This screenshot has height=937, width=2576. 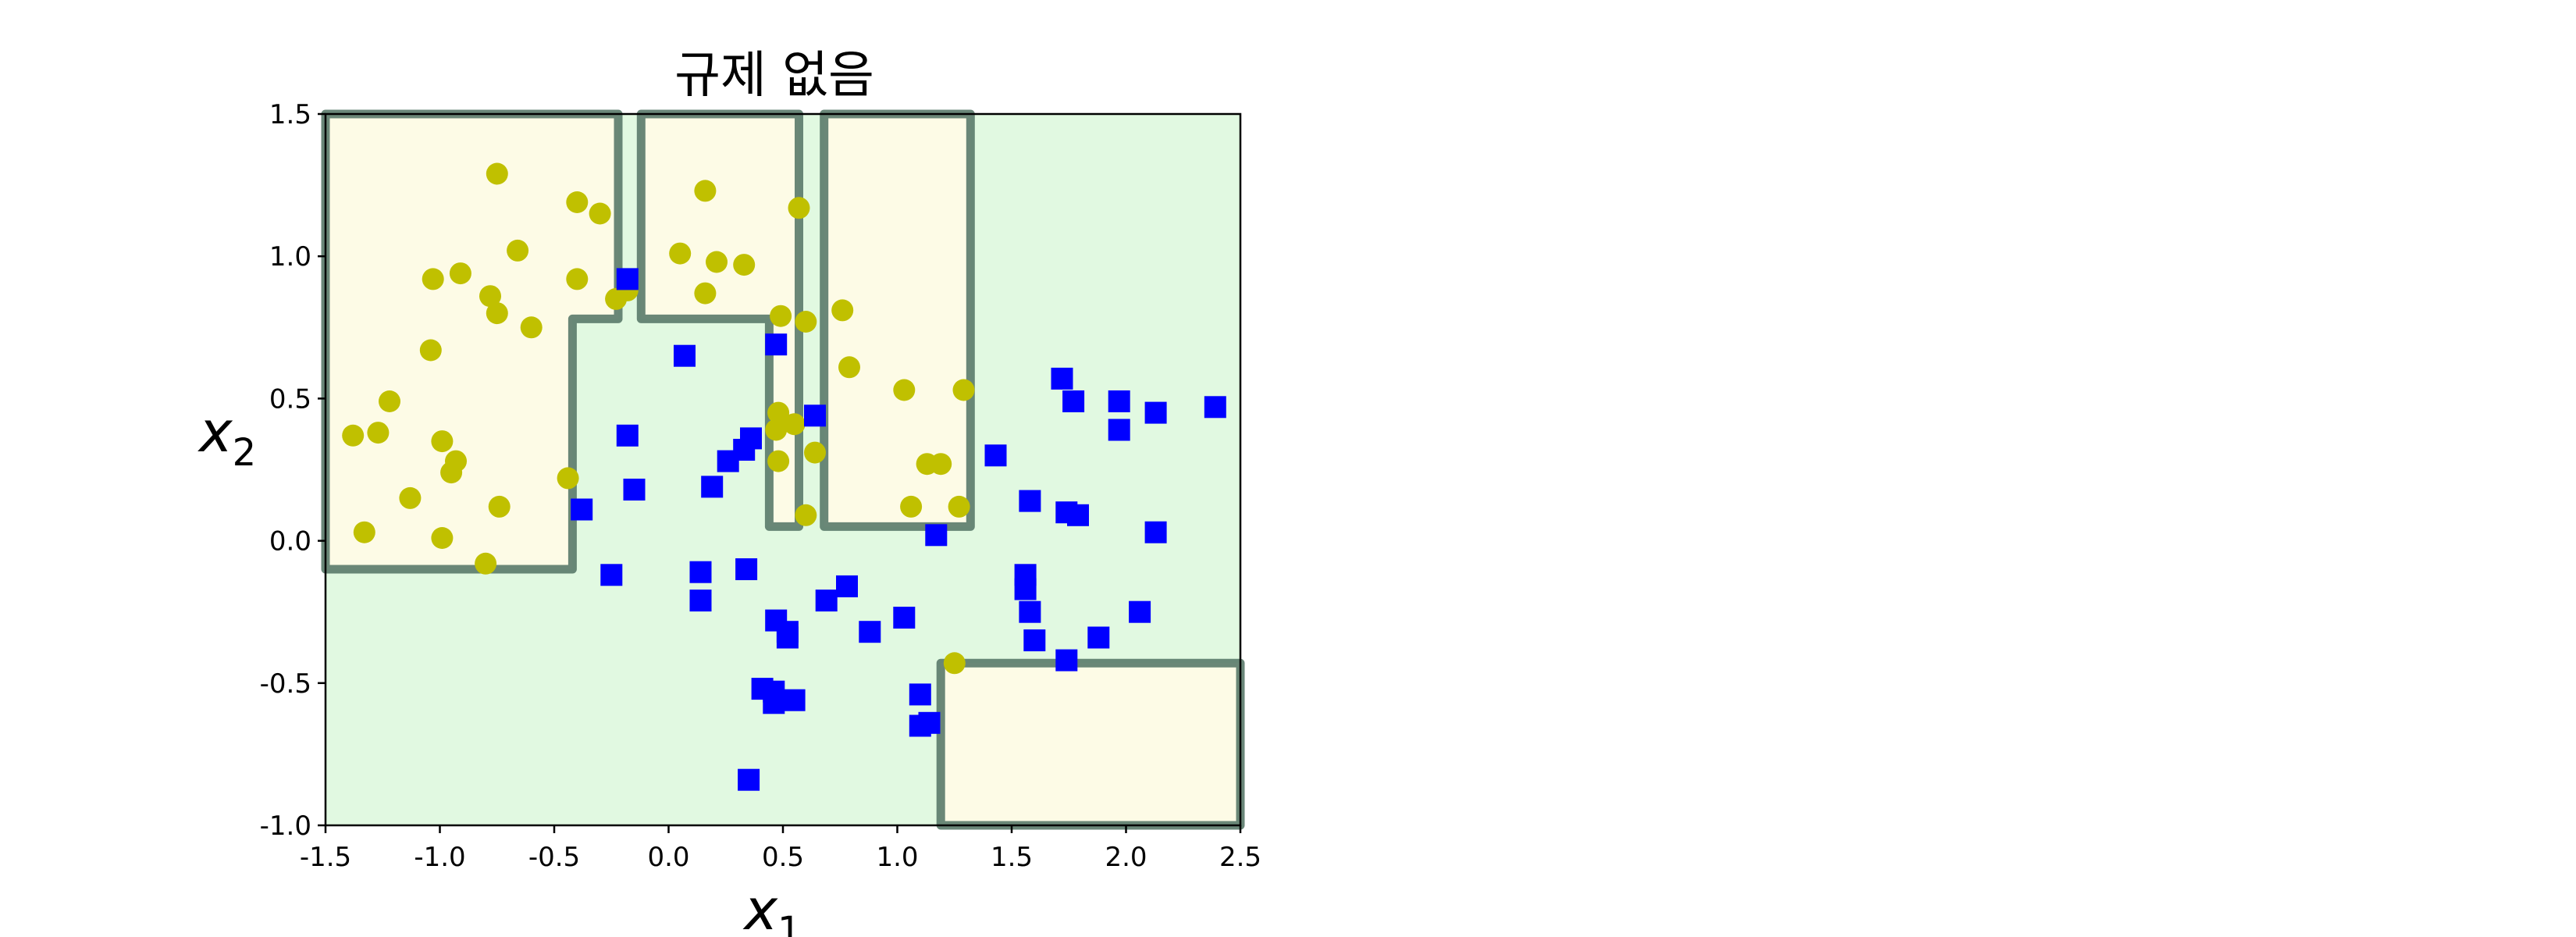 What do you see at coordinates (1126, 857) in the screenshot?
I see `x-tick-label: 2.0` at bounding box center [1126, 857].